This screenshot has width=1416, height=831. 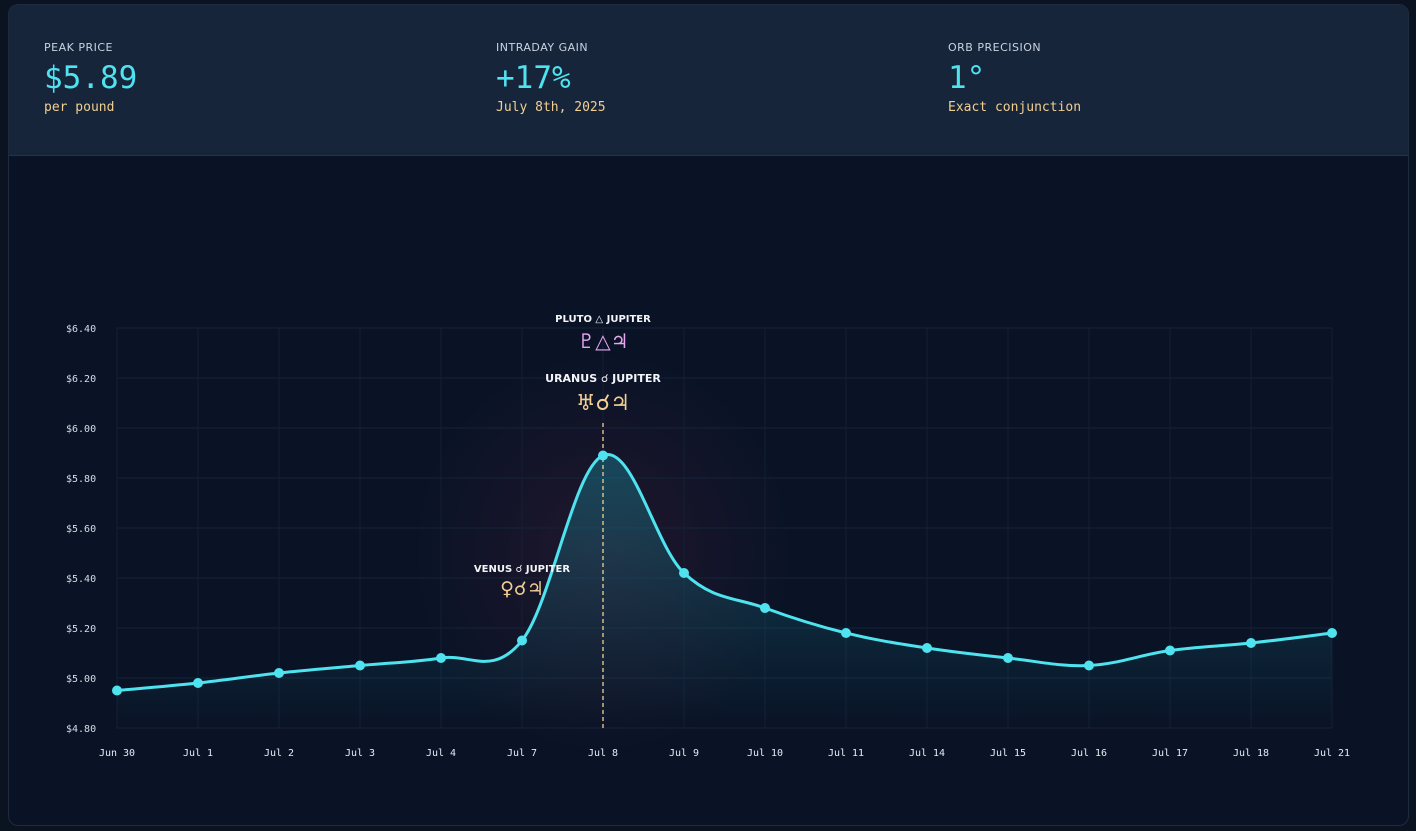 I want to click on annotation-label: URANUS ☌ JUPITER, so click(x=603, y=378).